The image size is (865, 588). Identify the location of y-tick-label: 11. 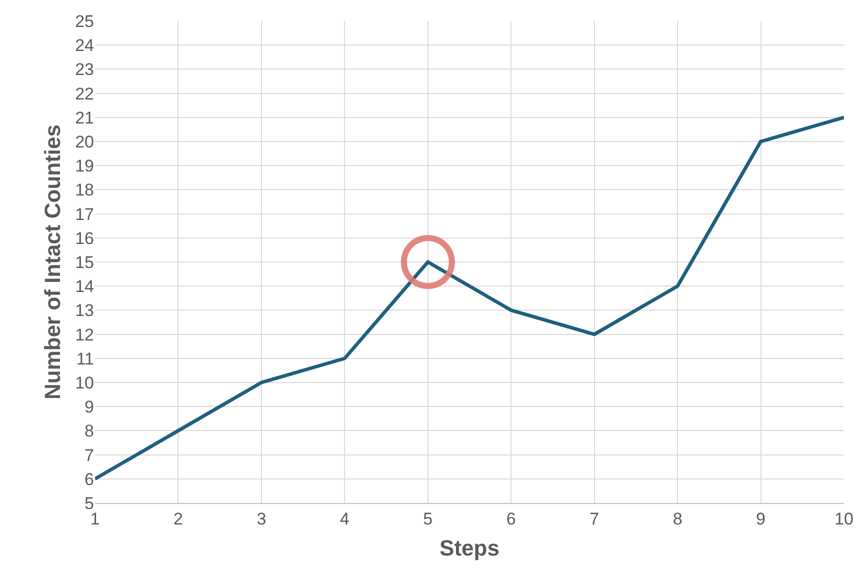
(85, 358).